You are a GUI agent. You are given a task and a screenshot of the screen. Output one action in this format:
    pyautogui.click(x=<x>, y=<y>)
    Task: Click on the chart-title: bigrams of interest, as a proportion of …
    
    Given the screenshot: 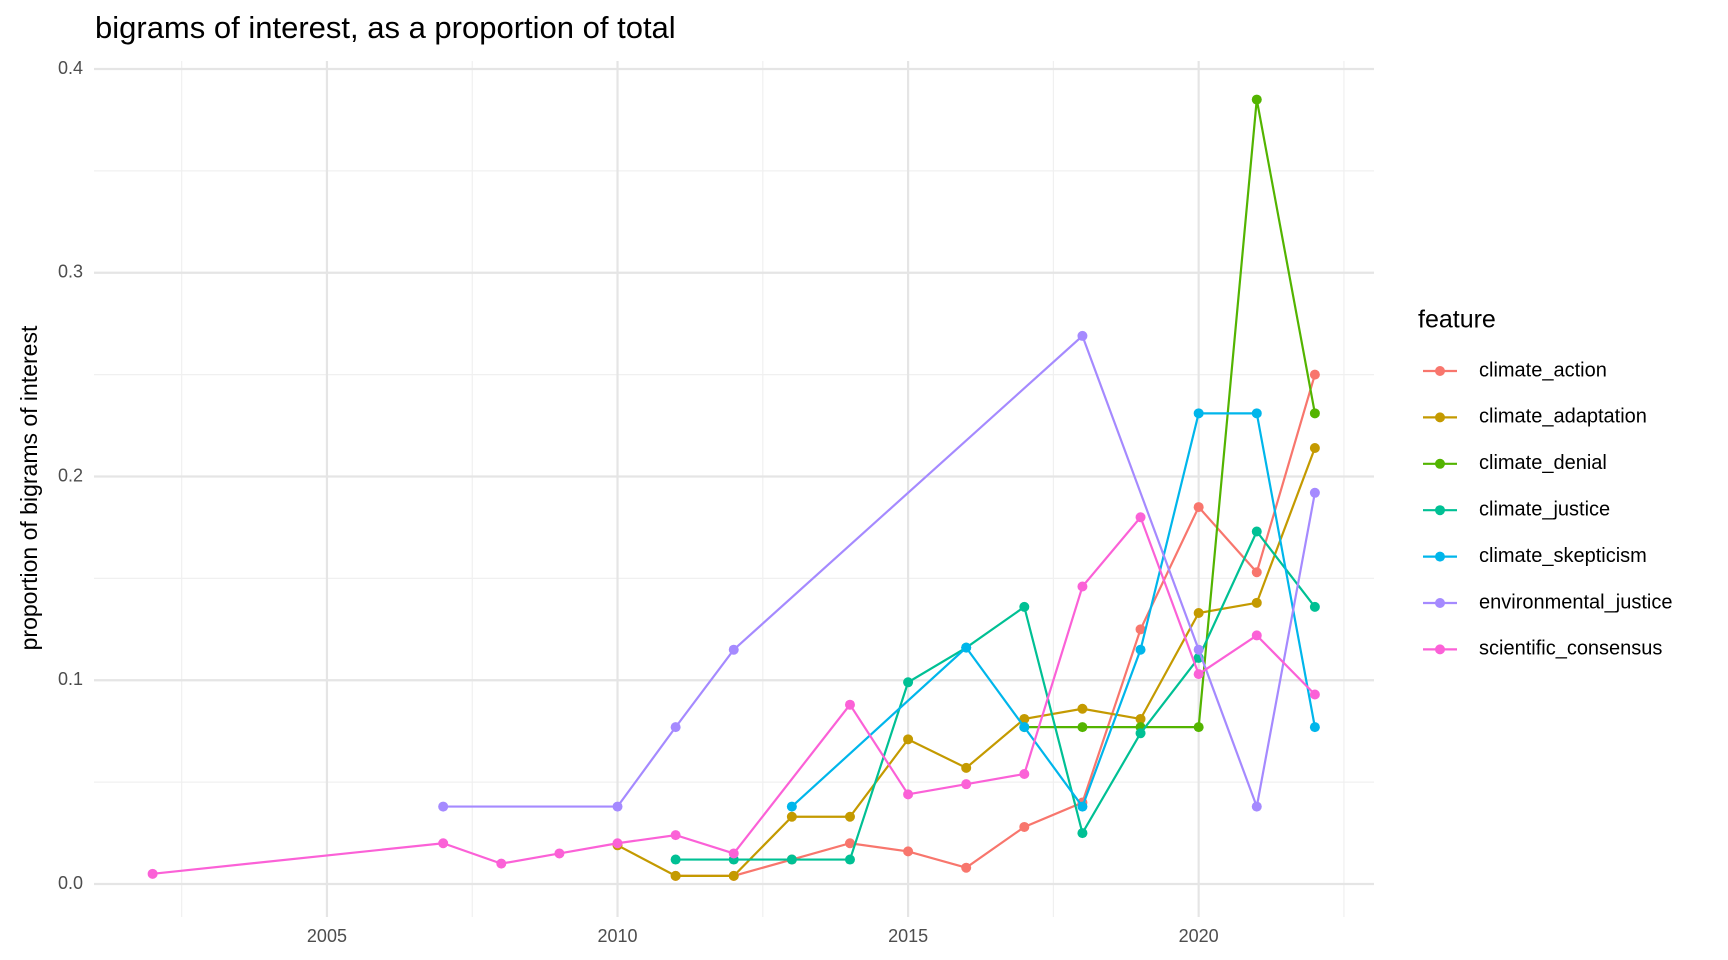 What is the action you would take?
    pyautogui.click(x=385, y=27)
    